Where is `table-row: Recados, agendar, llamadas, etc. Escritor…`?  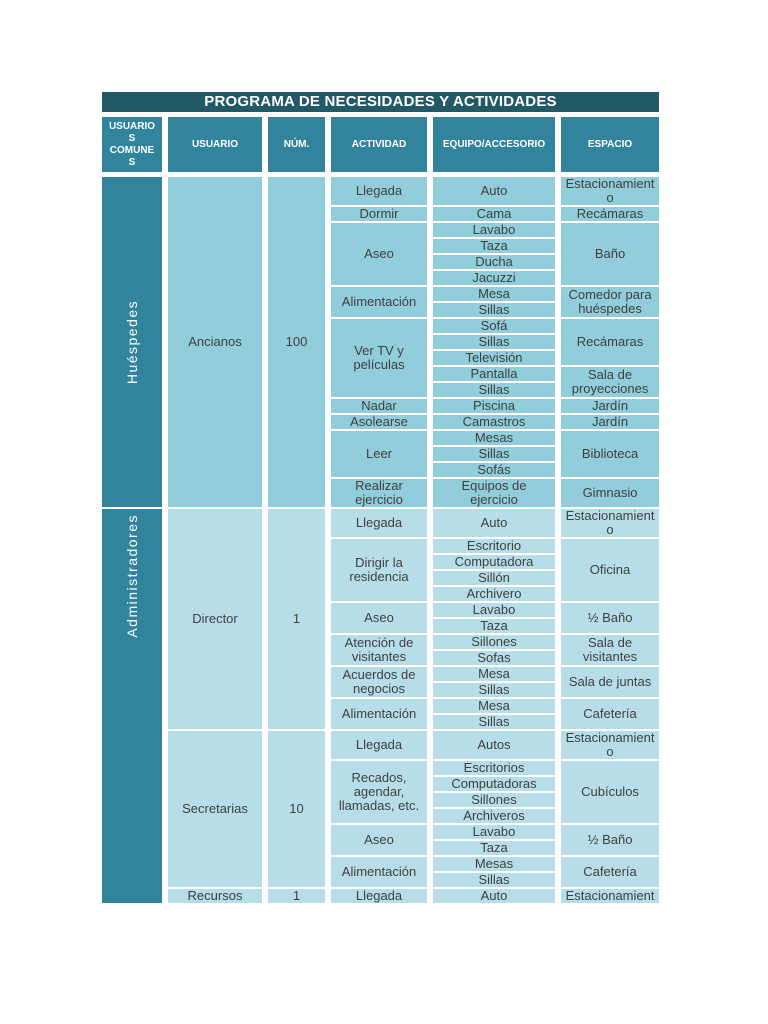
table-row: Recados, agendar, llamadas, etc. Escritor… is located at coordinates (381, 793).